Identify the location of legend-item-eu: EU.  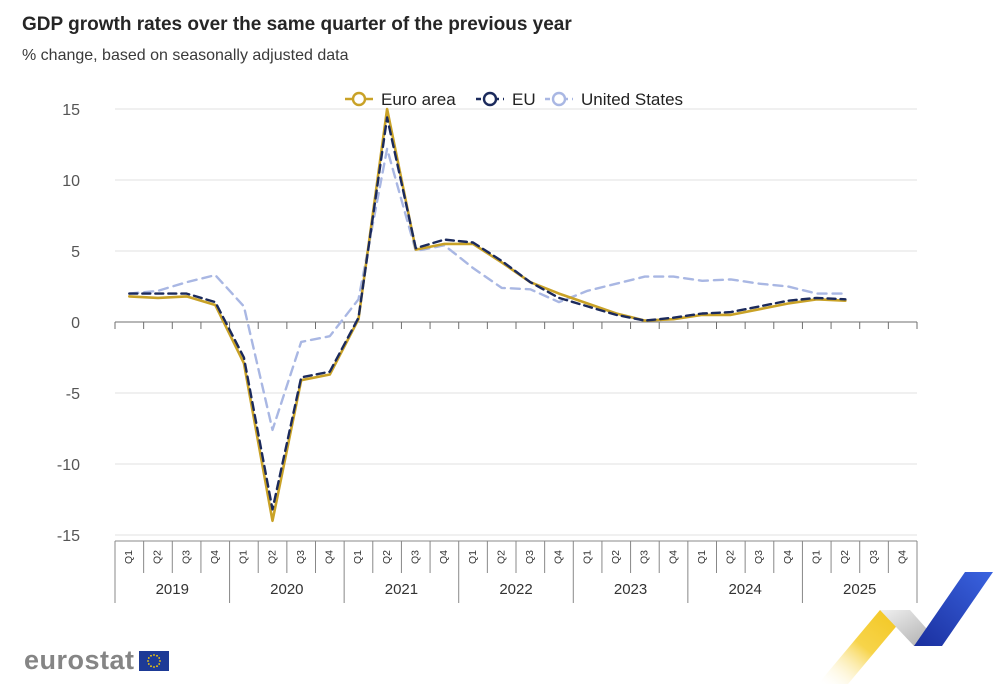
(506, 99).